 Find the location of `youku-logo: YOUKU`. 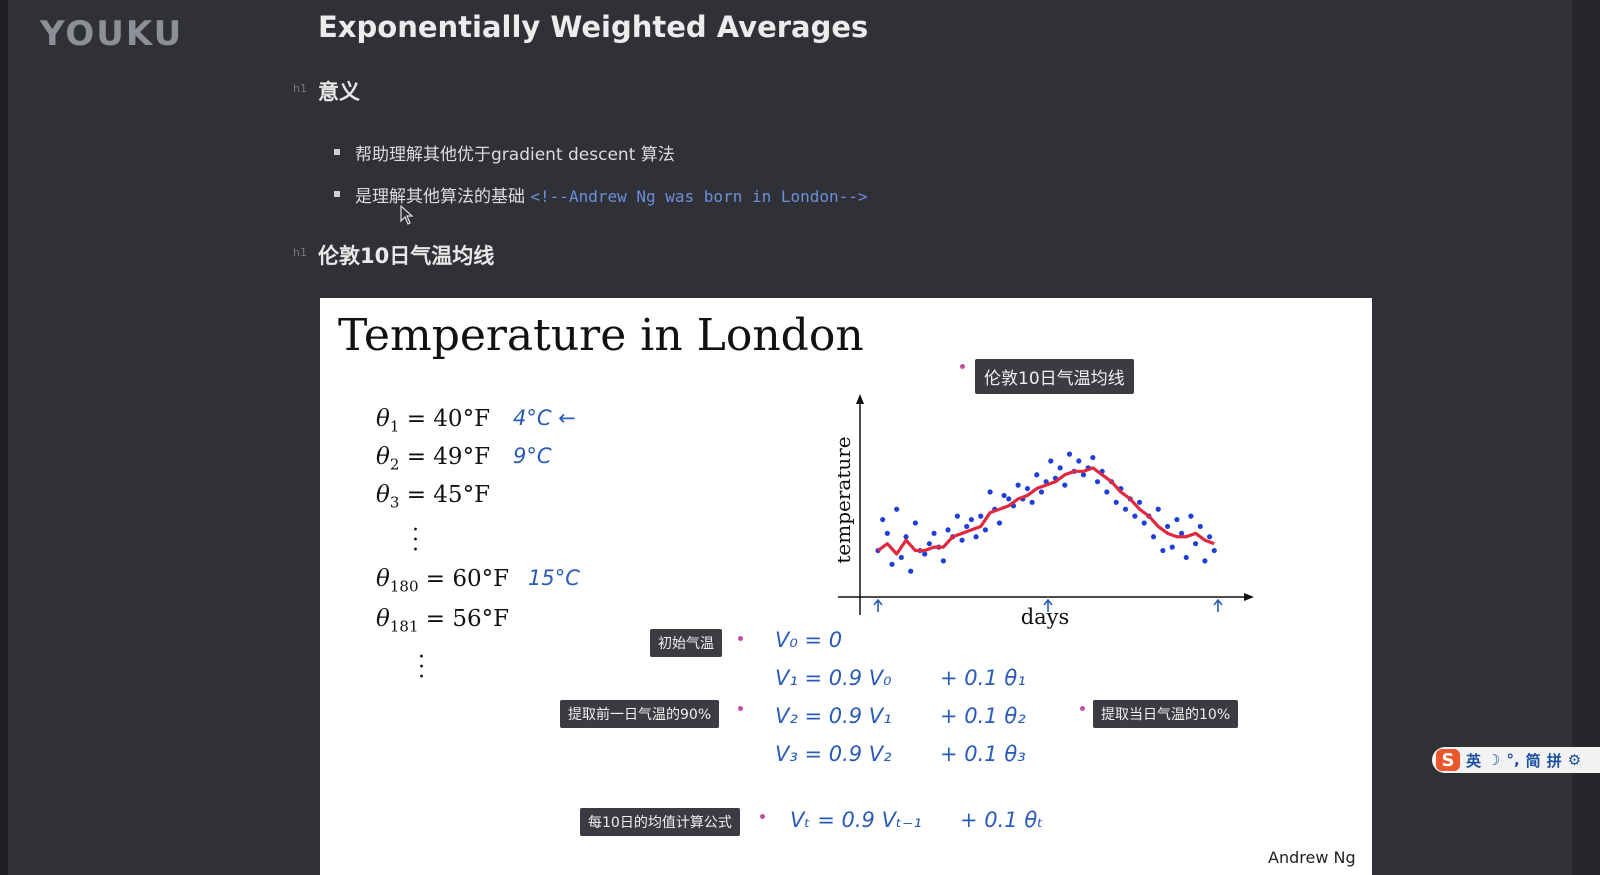

youku-logo: YOUKU is located at coordinates (112, 34).